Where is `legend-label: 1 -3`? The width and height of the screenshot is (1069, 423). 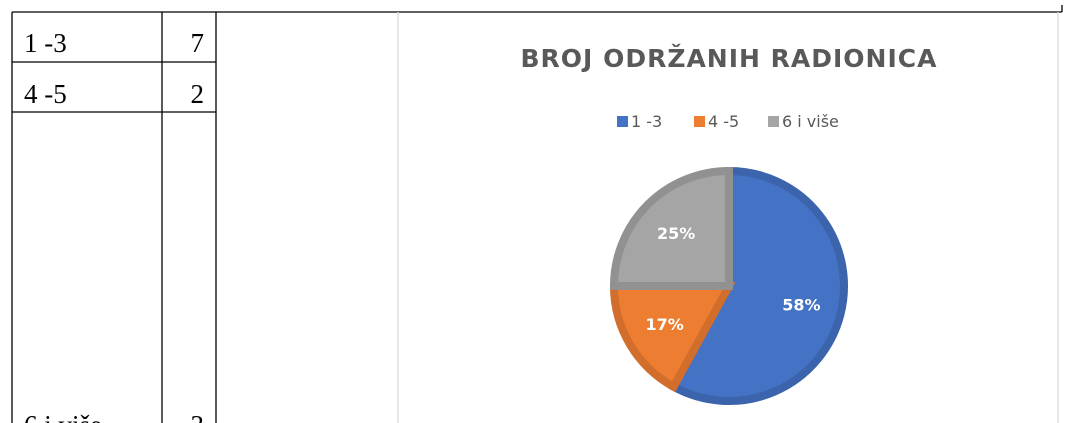 legend-label: 1 -3 is located at coordinates (646, 121).